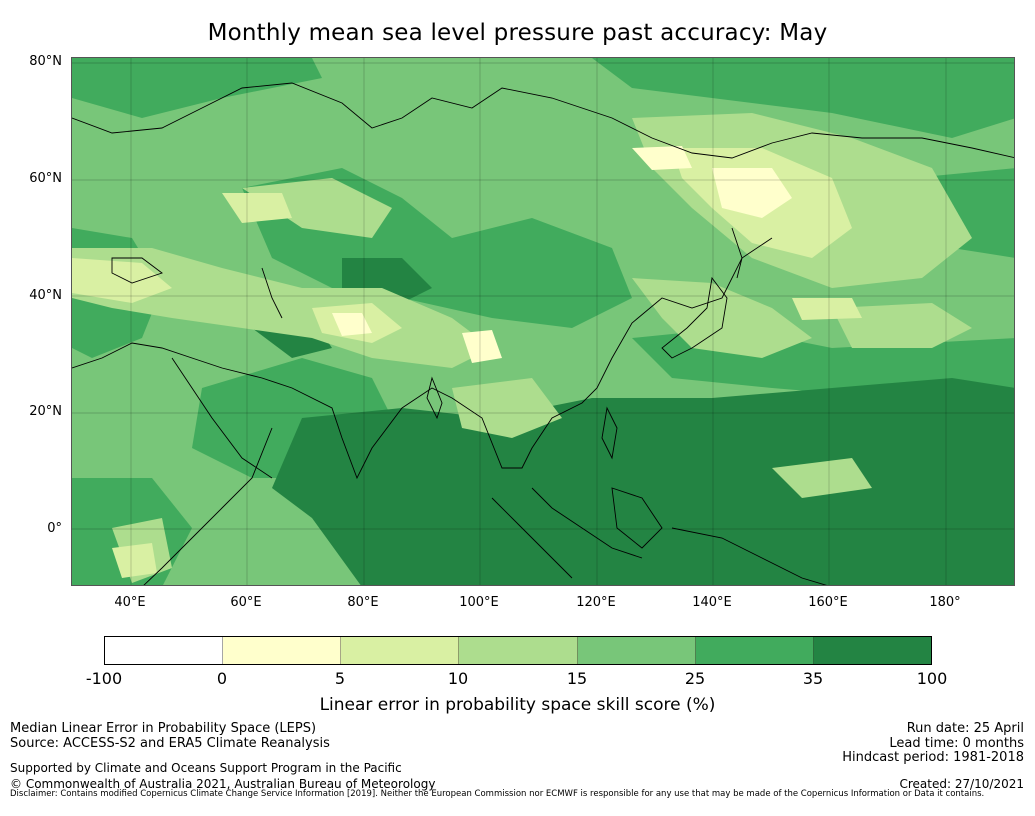  I want to click on colorbar-tick-2: 5, so click(340, 678).